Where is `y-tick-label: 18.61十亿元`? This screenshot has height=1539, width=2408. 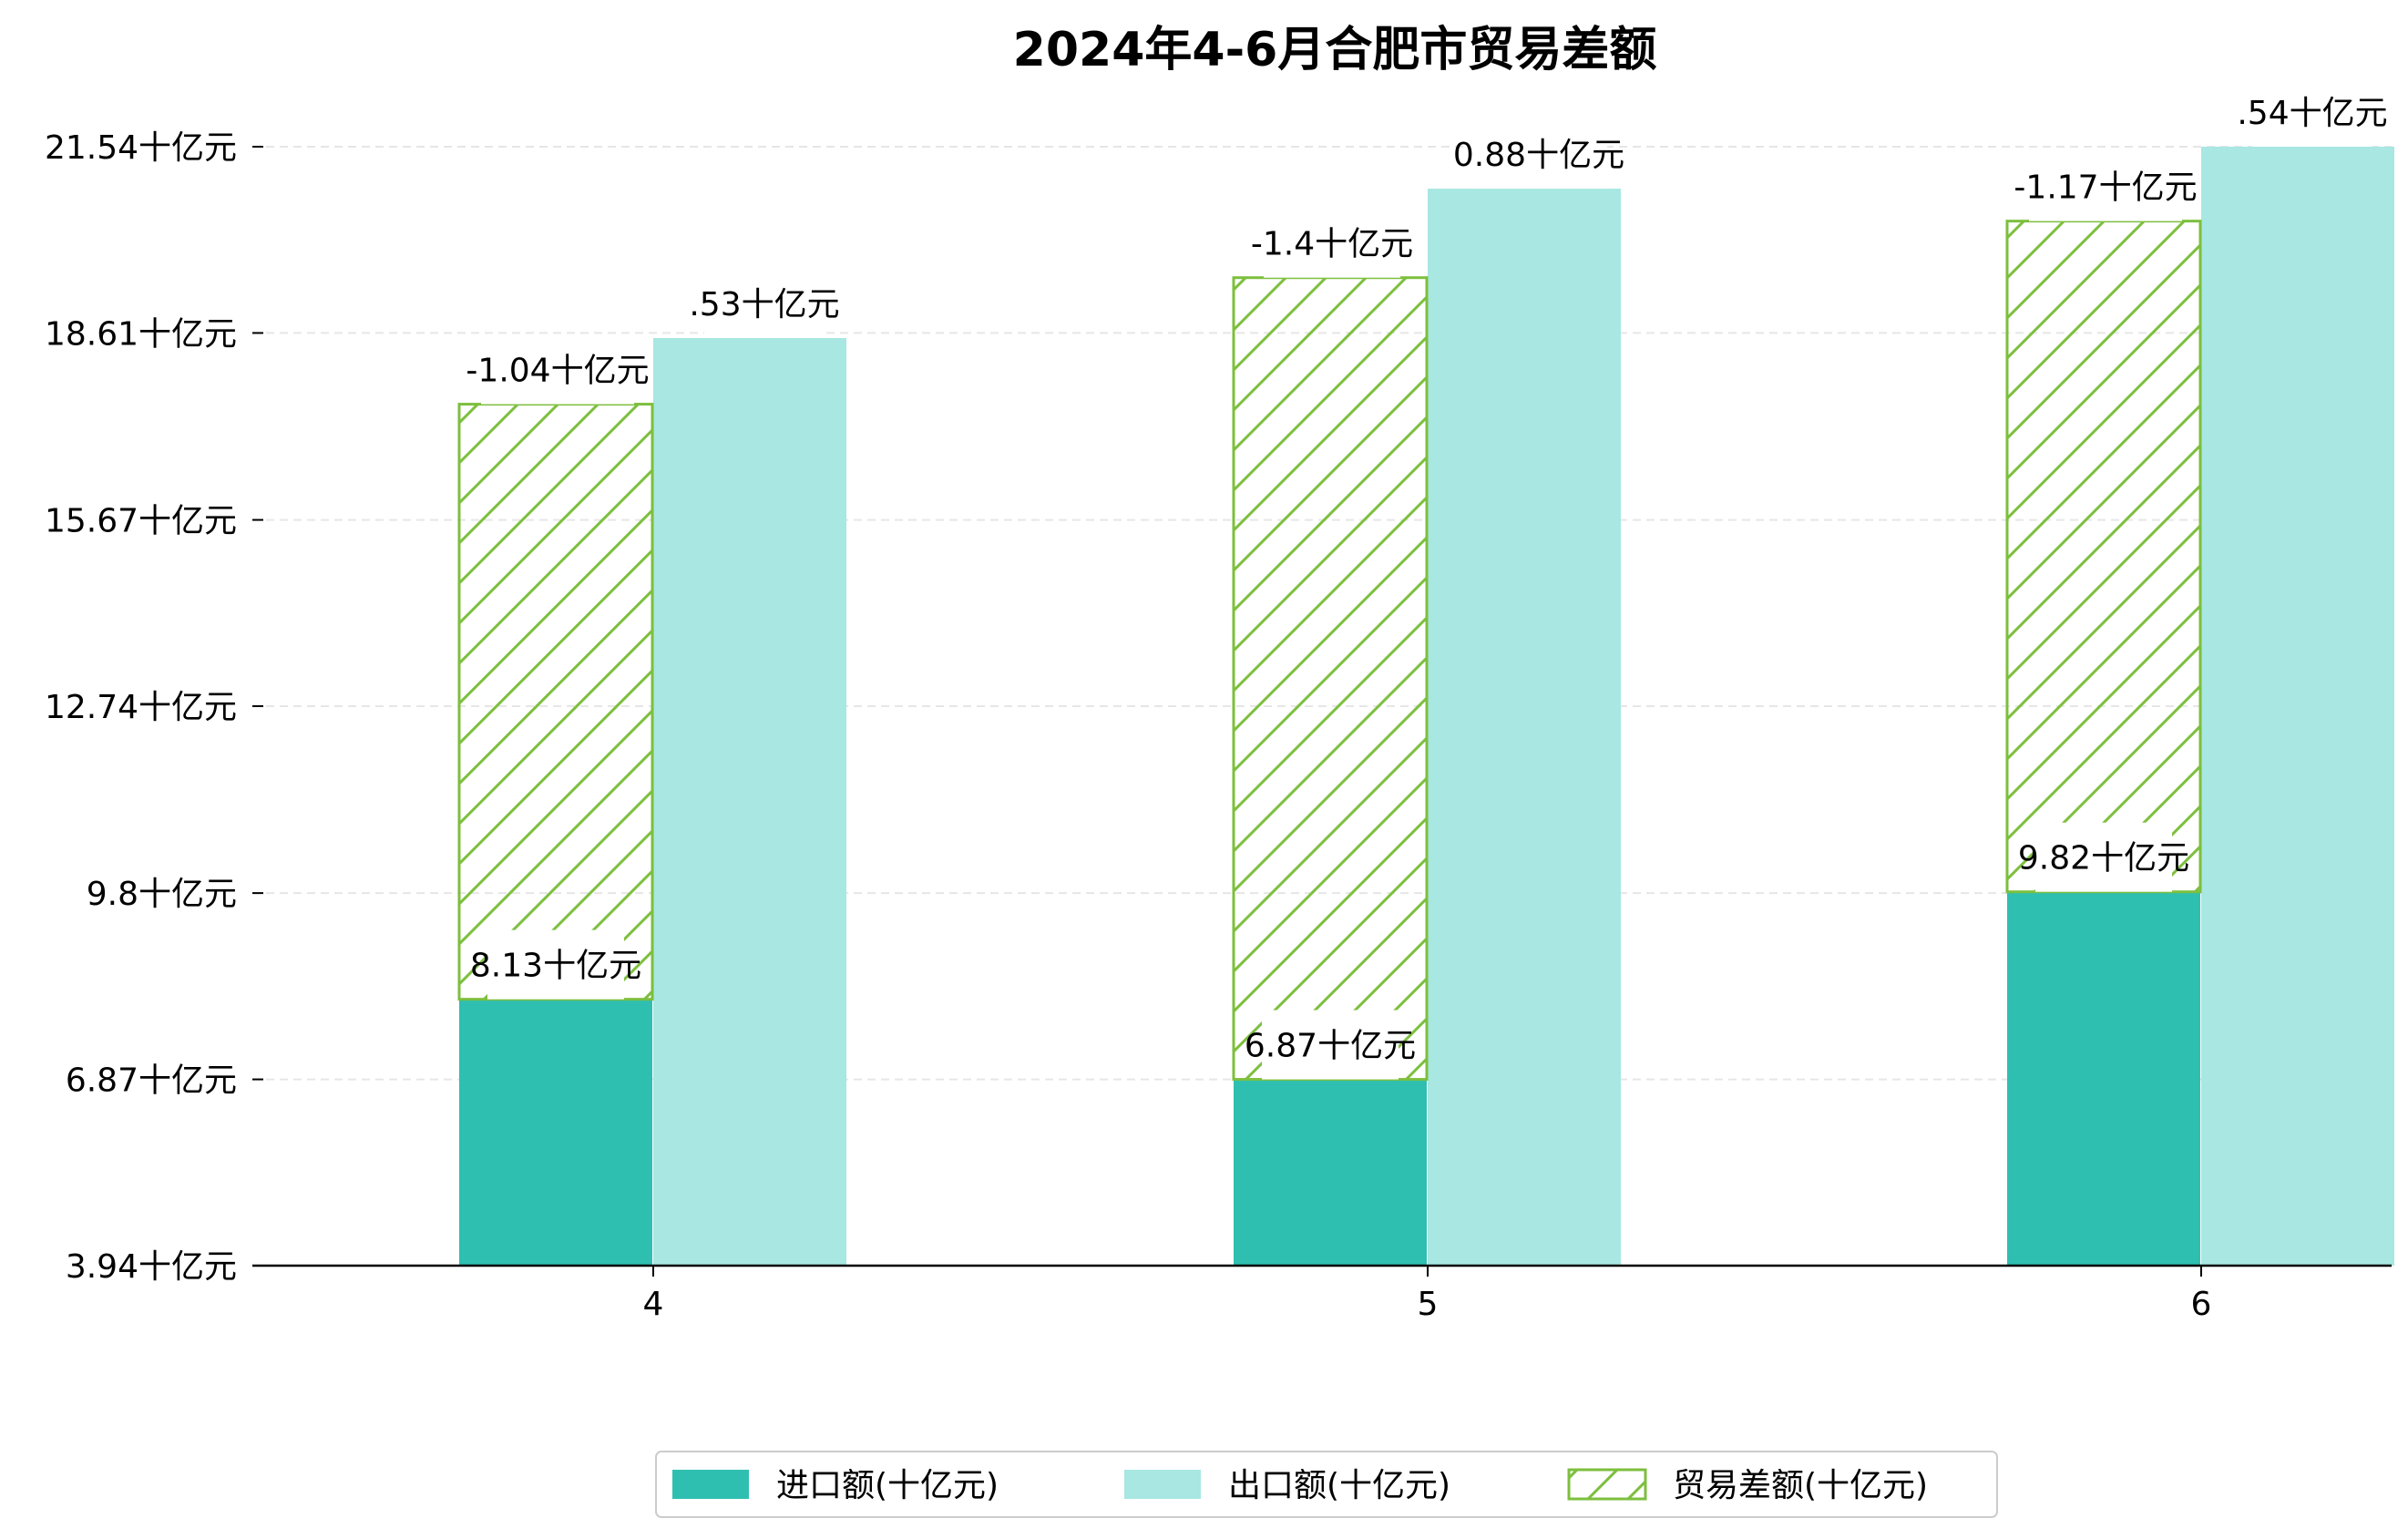 y-tick-label: 18.61十亿元 is located at coordinates (141, 334).